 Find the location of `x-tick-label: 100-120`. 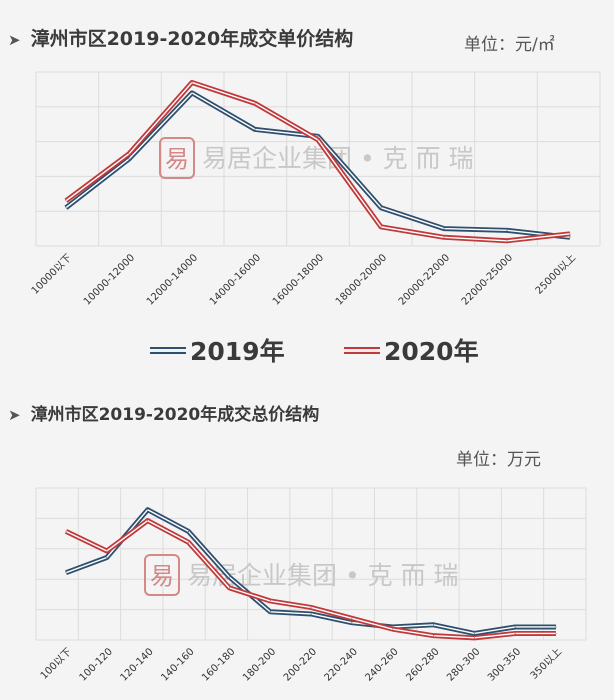

x-tick-label: 100-120 is located at coordinates (96, 664).